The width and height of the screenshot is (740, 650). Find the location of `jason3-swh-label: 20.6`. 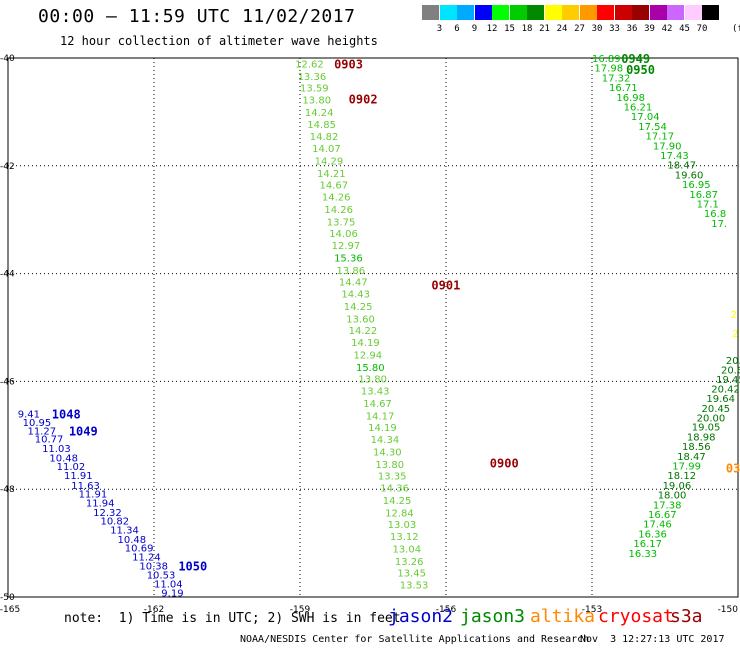

jason3-swh-label: 20.6 is located at coordinates (730, 371).